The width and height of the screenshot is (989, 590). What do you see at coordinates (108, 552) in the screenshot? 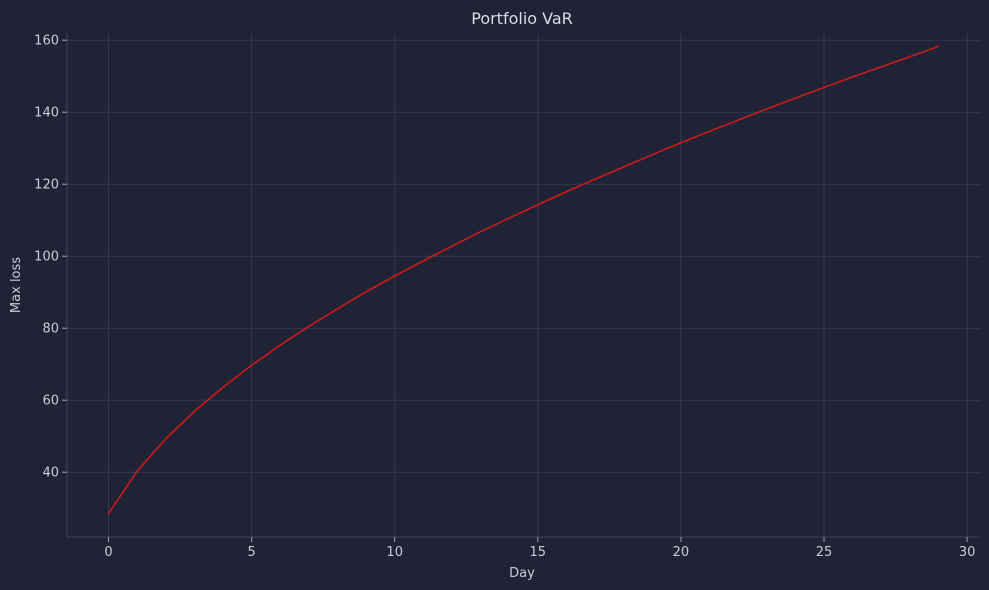
I see `x-tick-label: 0` at bounding box center [108, 552].